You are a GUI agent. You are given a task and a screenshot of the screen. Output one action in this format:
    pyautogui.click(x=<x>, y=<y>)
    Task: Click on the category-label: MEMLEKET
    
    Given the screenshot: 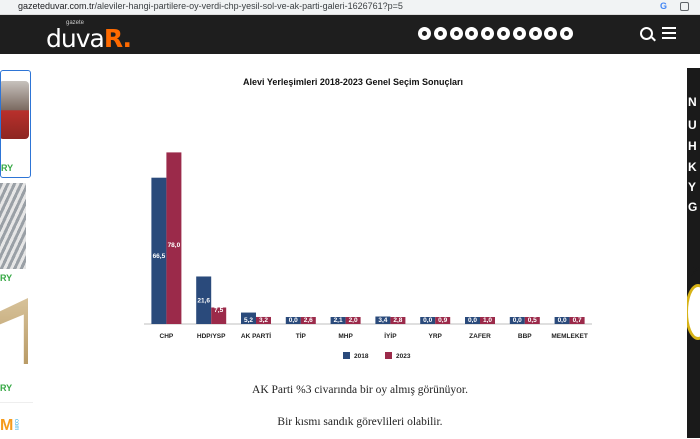 What is the action you would take?
    pyautogui.click(x=569, y=336)
    